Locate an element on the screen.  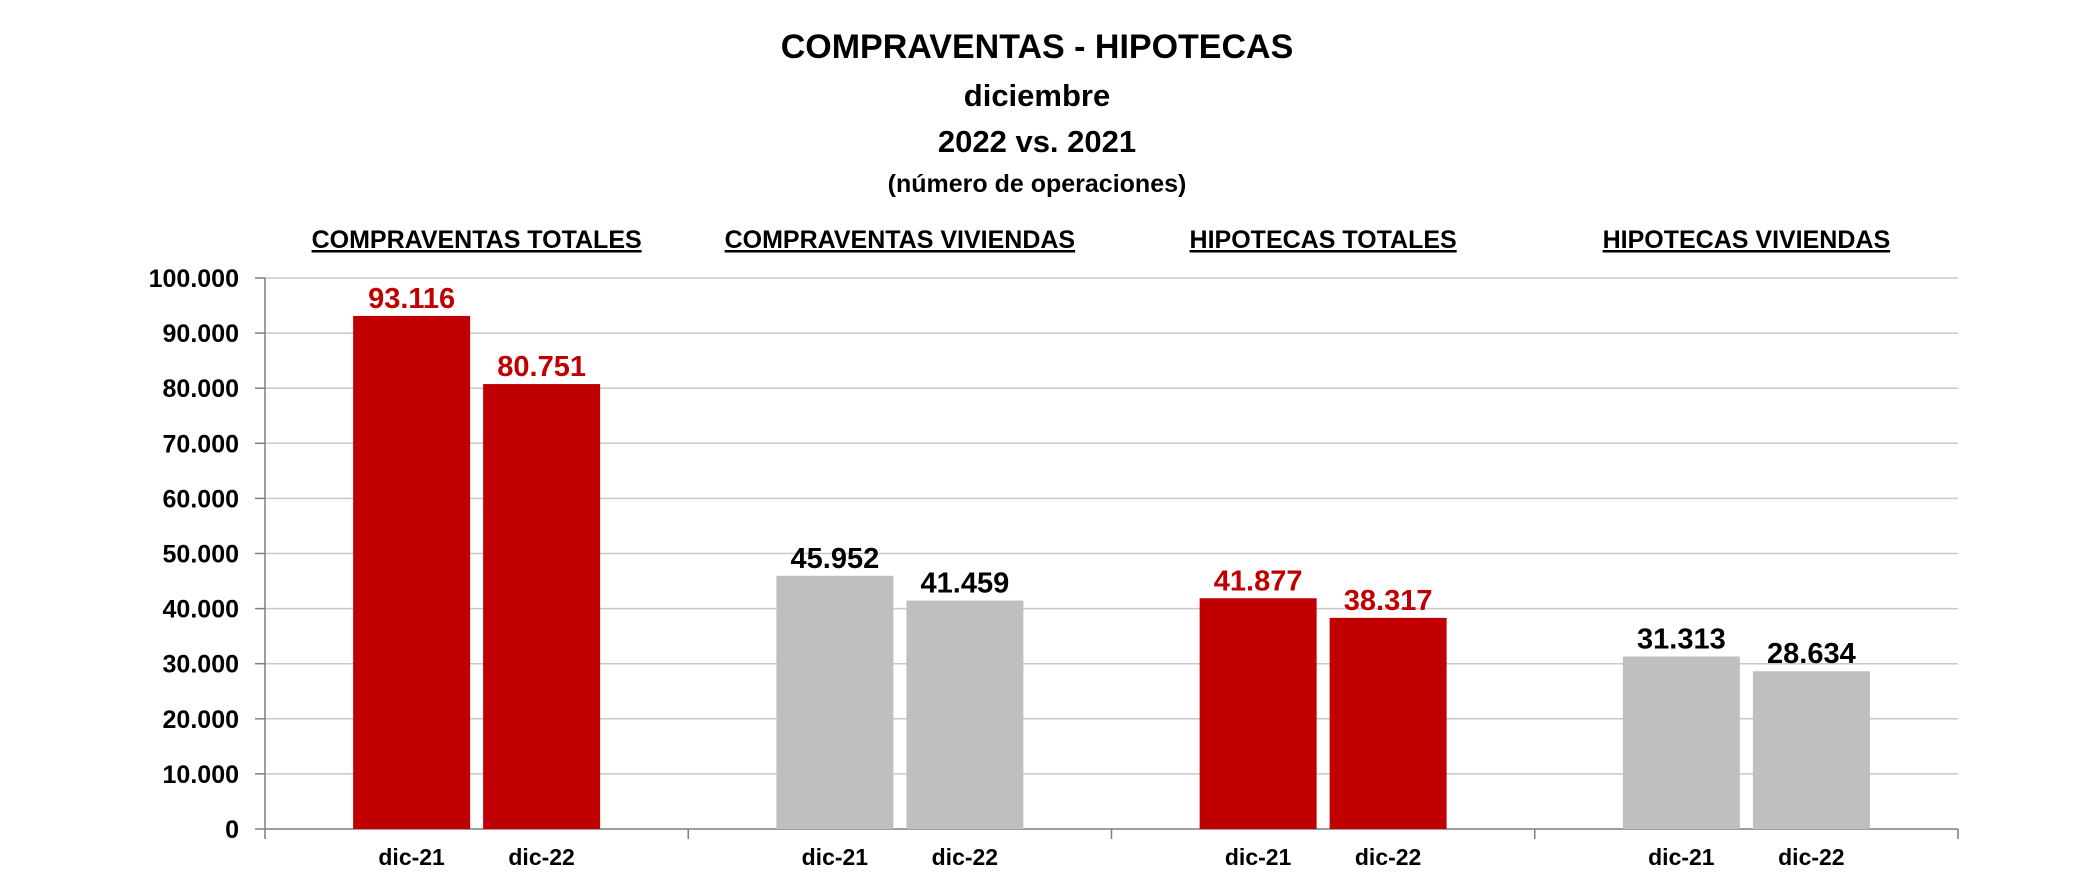
data-label: 80.751 is located at coordinates (541, 367).